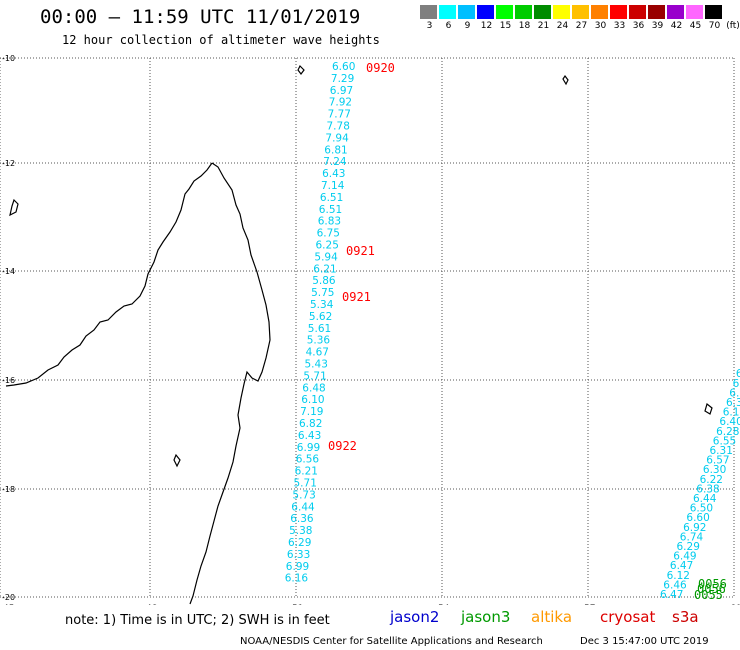 This screenshot has height=650, width=740. I want to click on swh-value: 5.43, so click(316, 365).